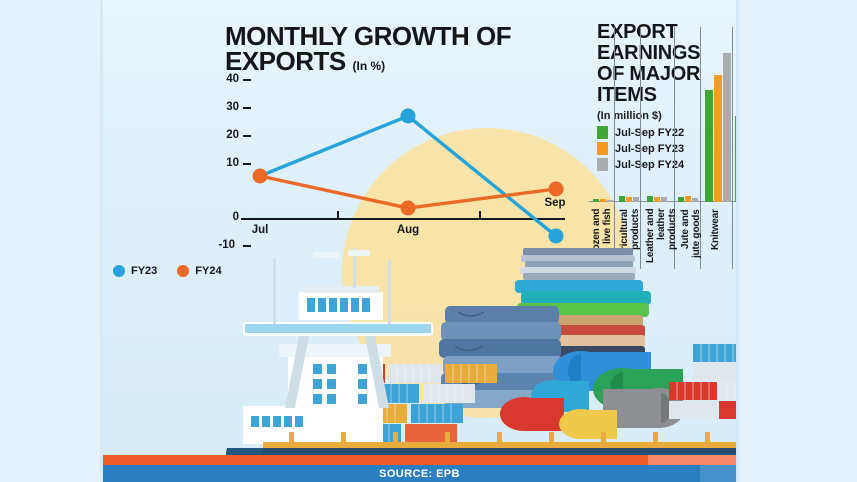 This screenshot has width=857, height=482. I want to click on series-fy23-line, so click(408, 176).